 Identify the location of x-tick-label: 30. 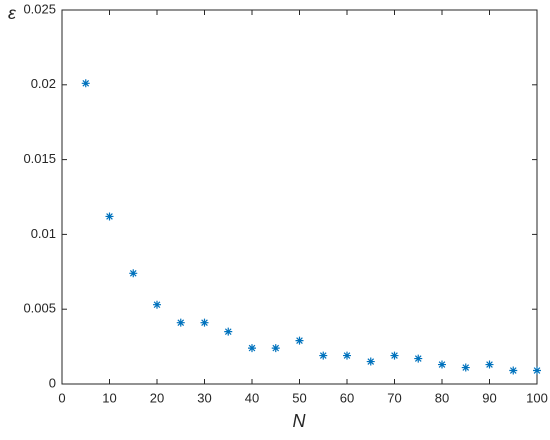
(204, 397).